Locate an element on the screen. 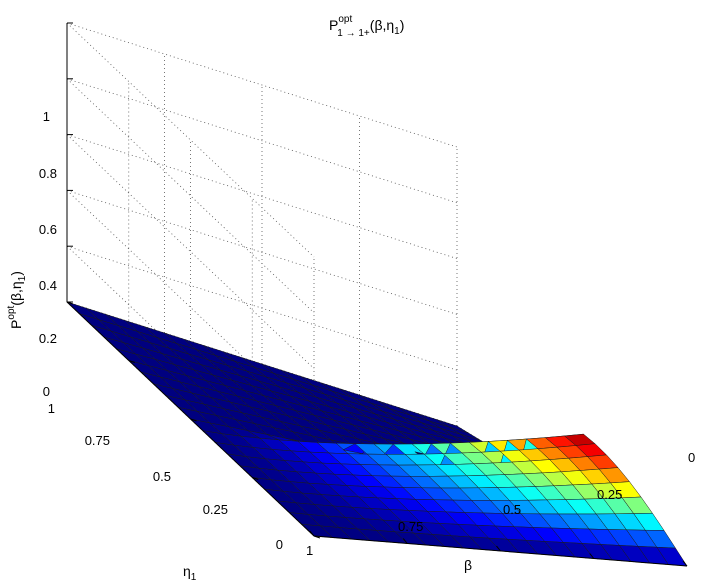 The image size is (713, 585). title-main: P is located at coordinates (333, 25).